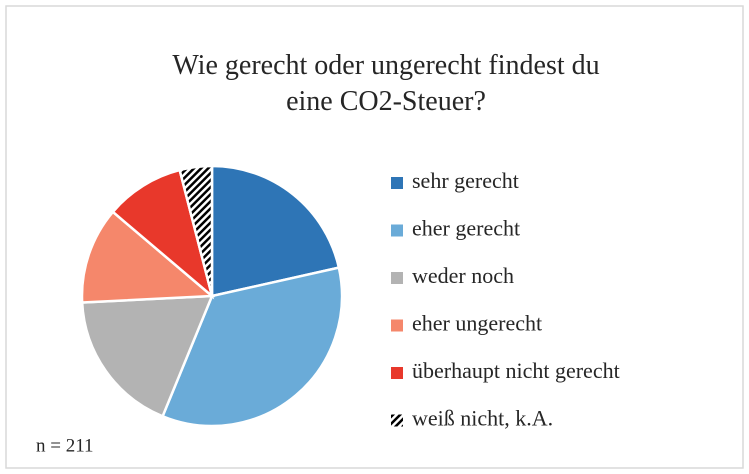 This screenshot has height=474, width=749. I want to click on legend-label: eher ungerecht, so click(477, 323).